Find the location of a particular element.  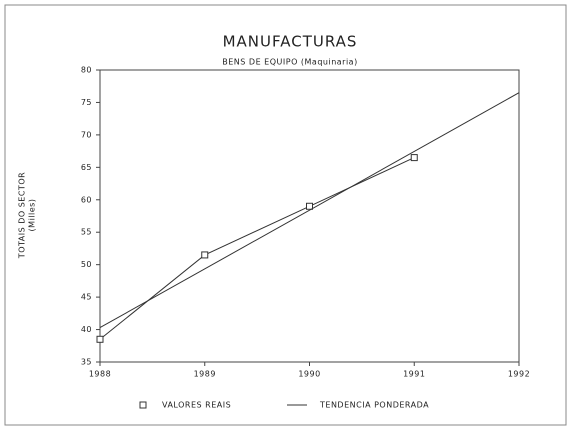

y-tick-label: 70 is located at coordinates (86, 134).